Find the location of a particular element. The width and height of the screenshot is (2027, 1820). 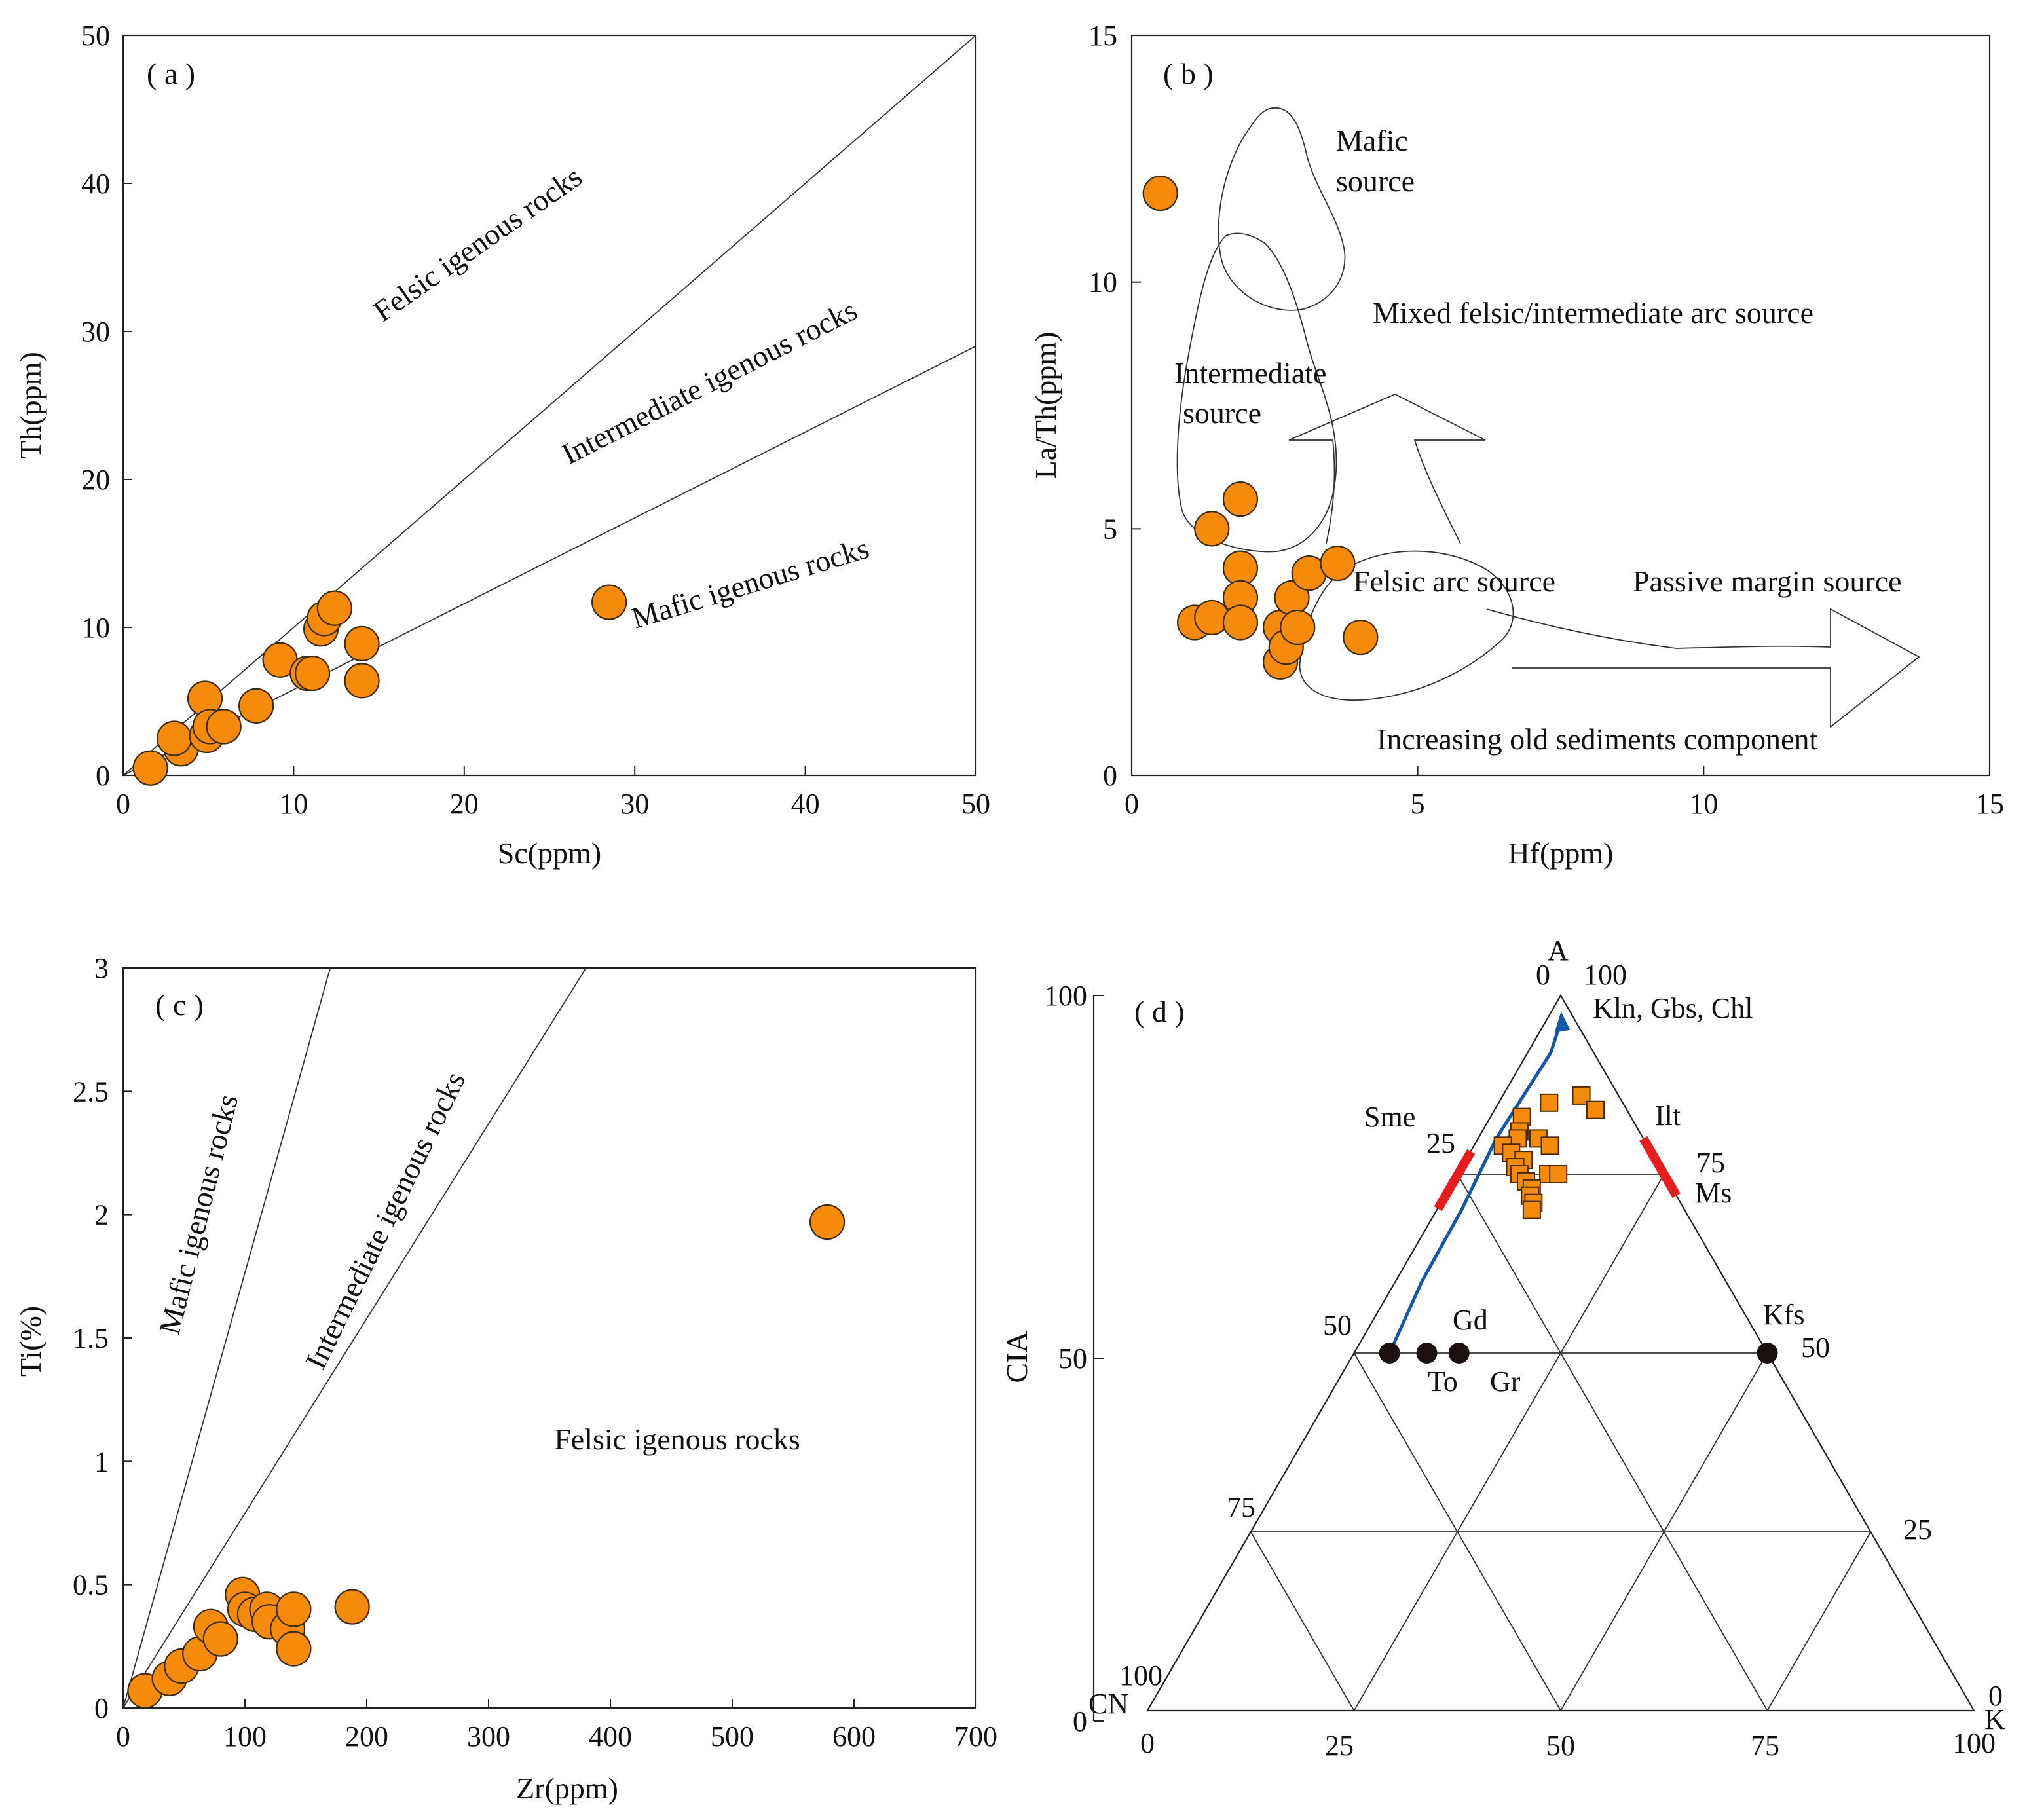

panel-a-xtick-label: 10 is located at coordinates (293, 804).